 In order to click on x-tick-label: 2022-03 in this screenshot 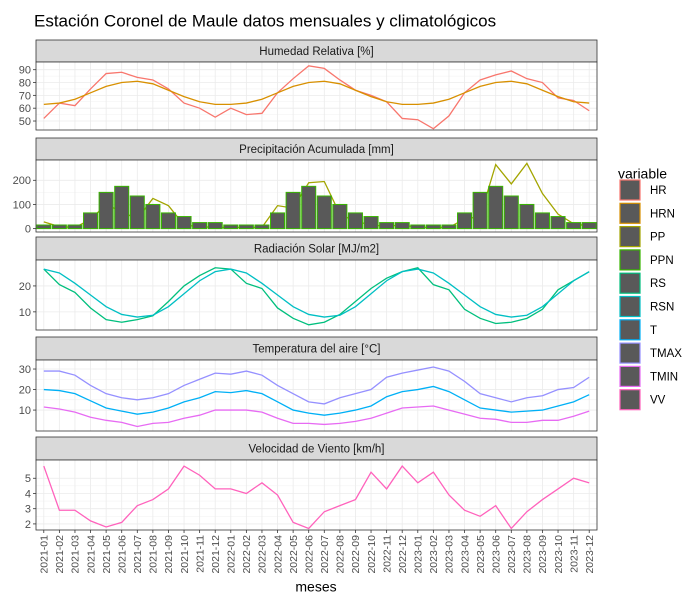, I will do `click(263, 554)`.